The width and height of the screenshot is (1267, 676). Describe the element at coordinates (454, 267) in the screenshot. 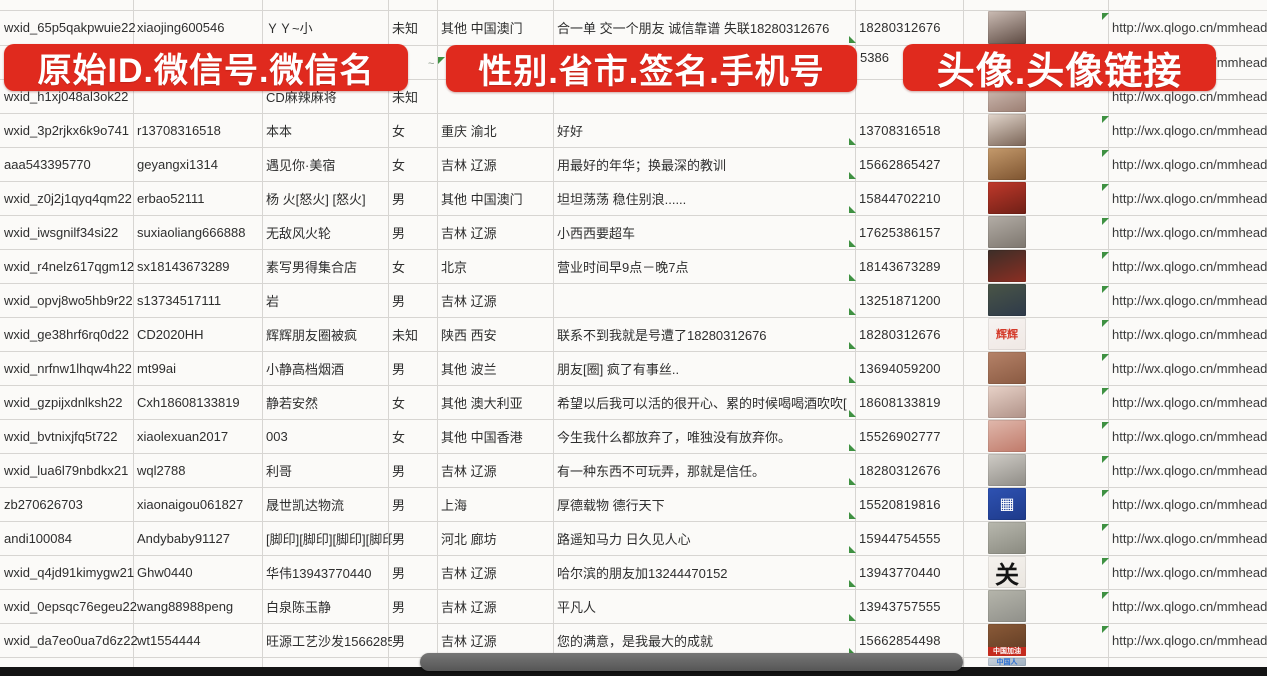

I see `cell-region: 北京` at that location.